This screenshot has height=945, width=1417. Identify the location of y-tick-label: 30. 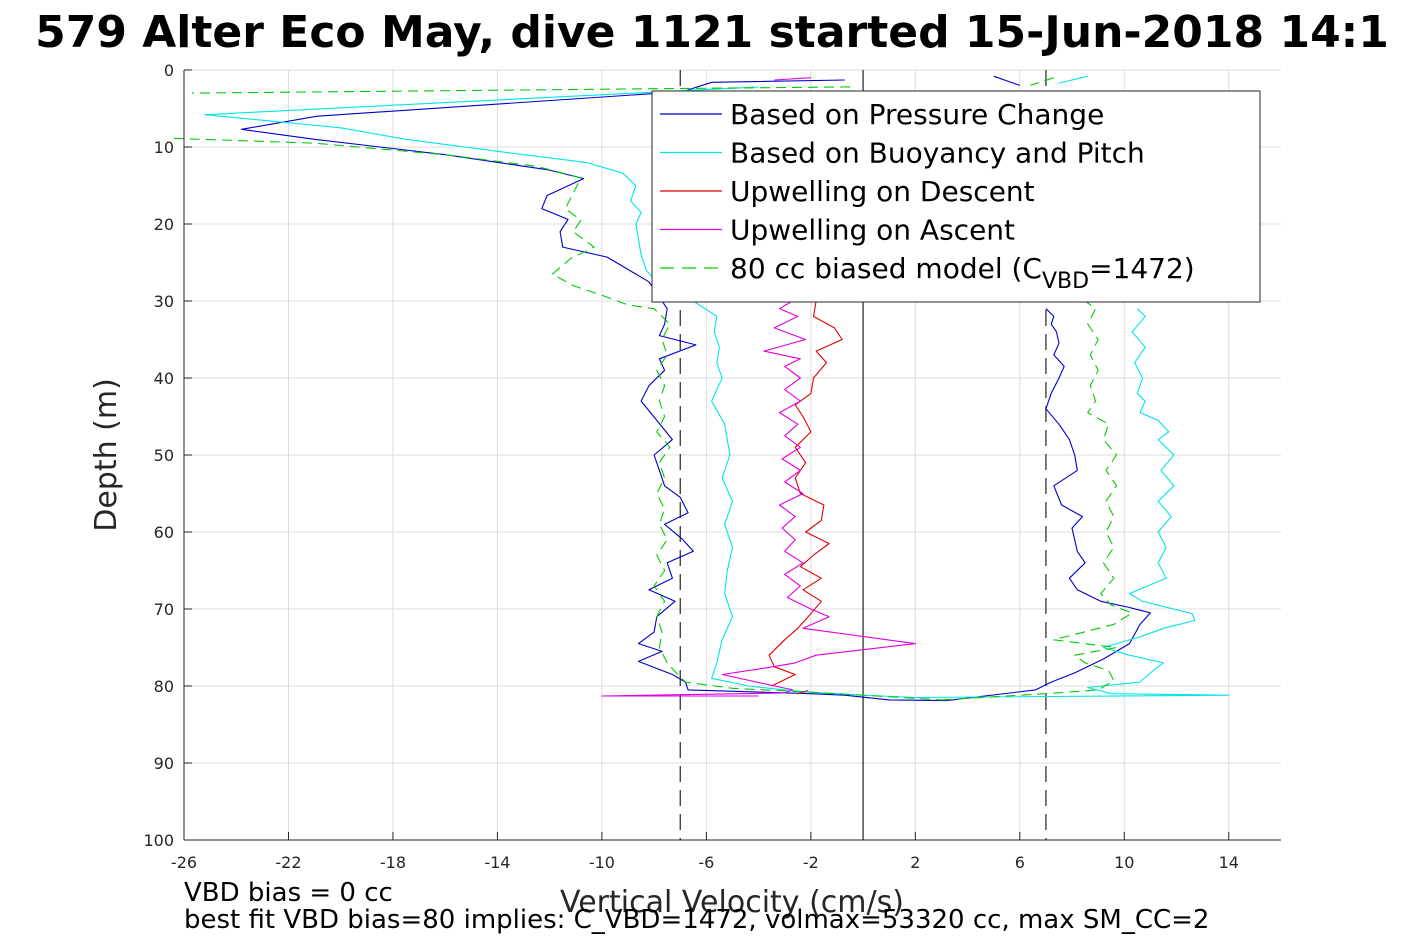
(164, 301).